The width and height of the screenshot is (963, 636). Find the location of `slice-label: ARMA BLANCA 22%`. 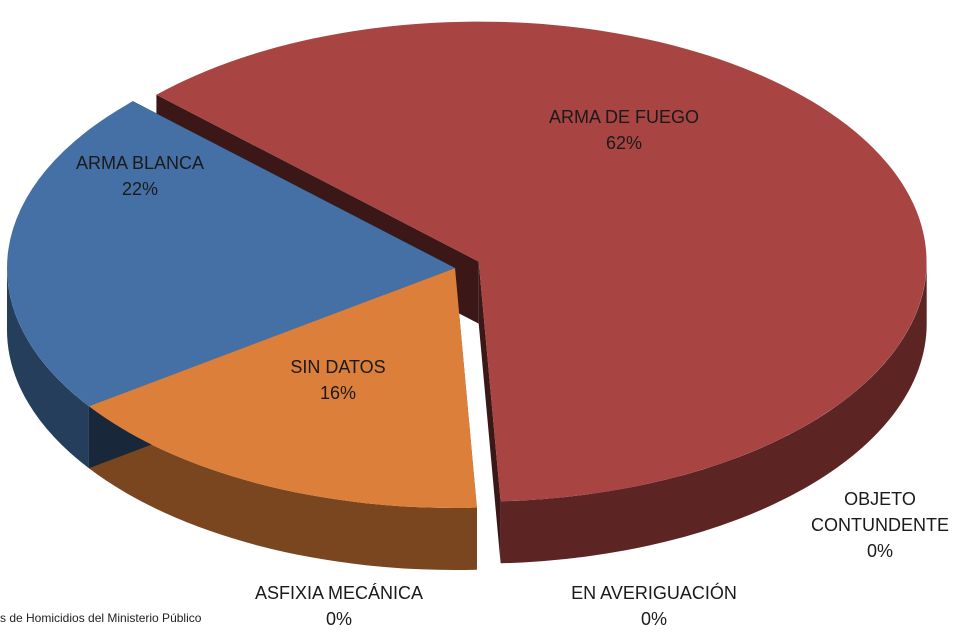

slice-label: ARMA BLANCA 22% is located at coordinates (140, 176).